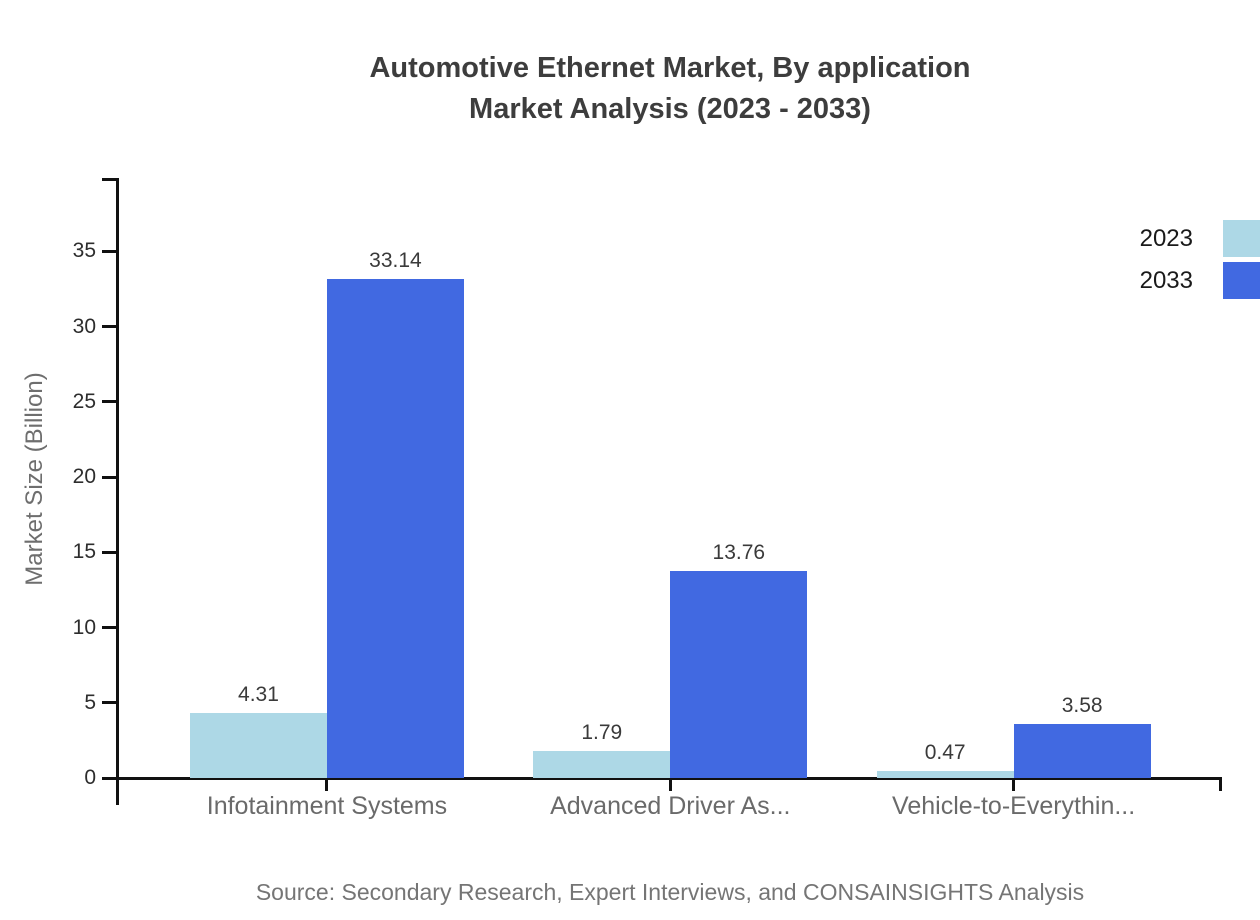  I want to click on legend-item-2033: 2033, so click(1200, 280).